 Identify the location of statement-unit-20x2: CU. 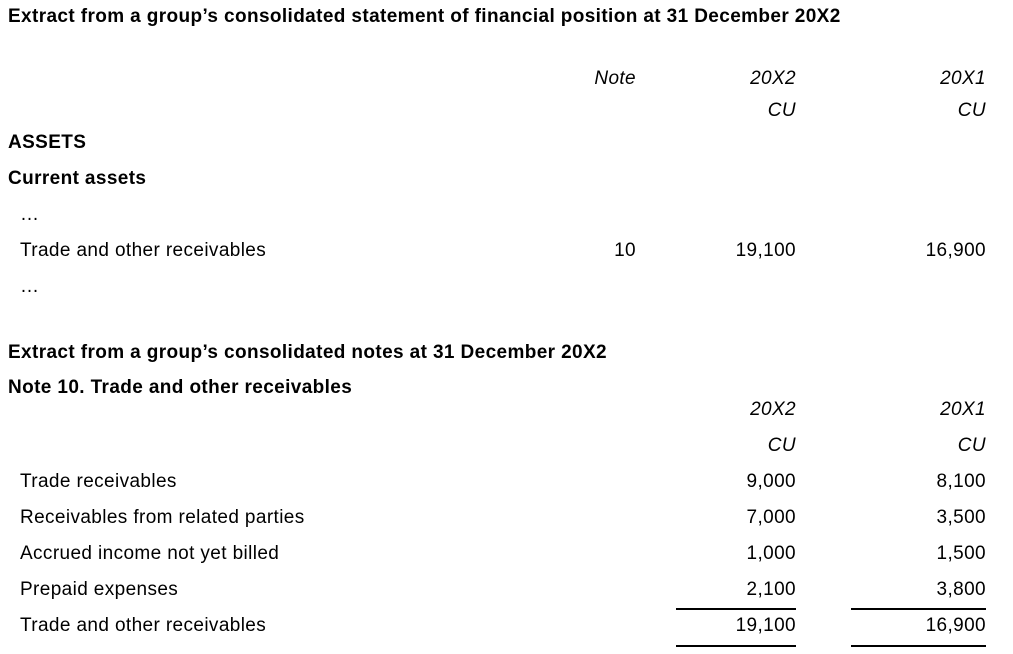
(781, 110).